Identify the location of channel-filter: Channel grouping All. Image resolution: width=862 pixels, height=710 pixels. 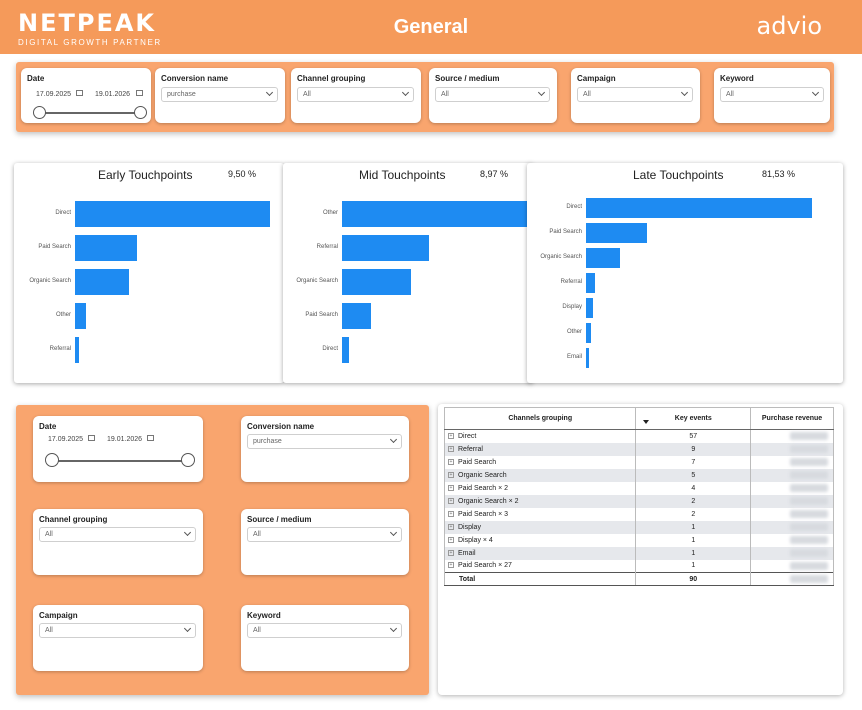
(356, 95).